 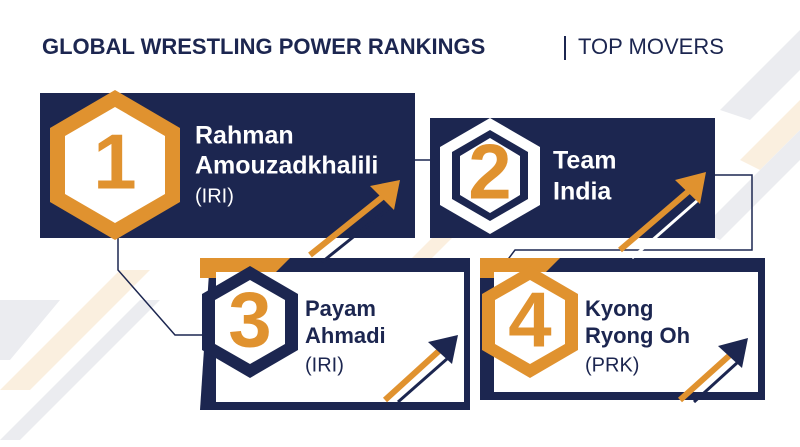 I want to click on name-line: Amouzadkhalili, so click(x=286, y=166).